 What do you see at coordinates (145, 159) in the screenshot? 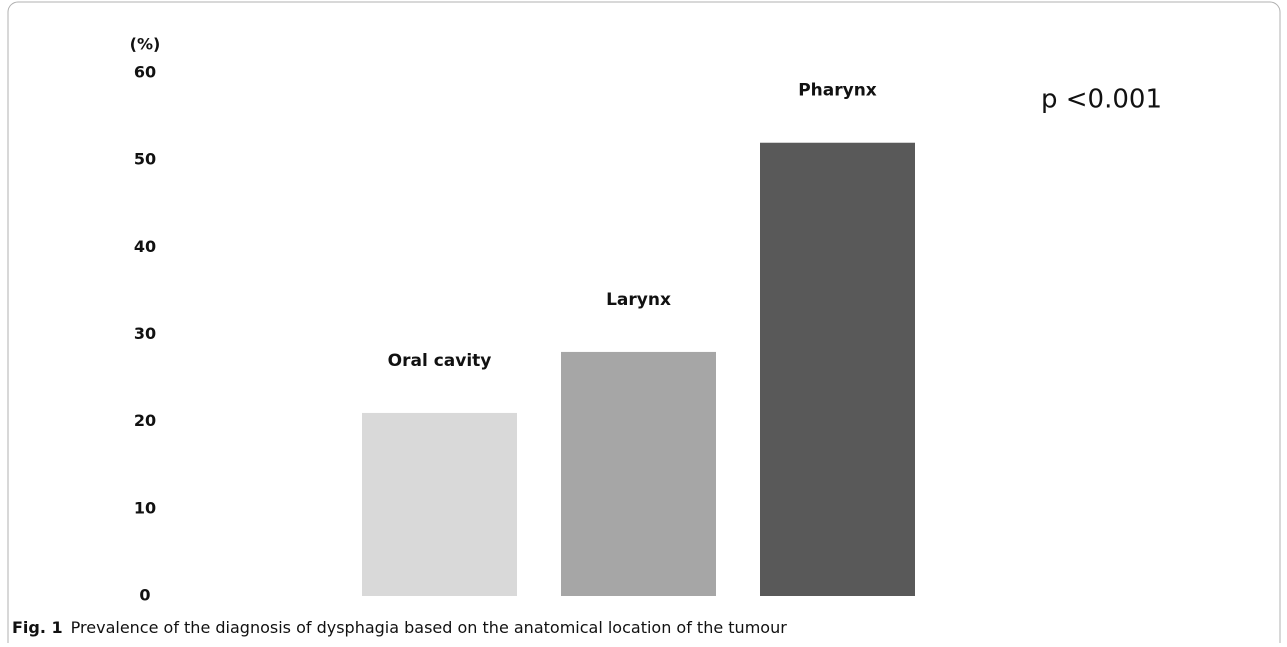
I see `y-tick-label: 50` at bounding box center [145, 159].